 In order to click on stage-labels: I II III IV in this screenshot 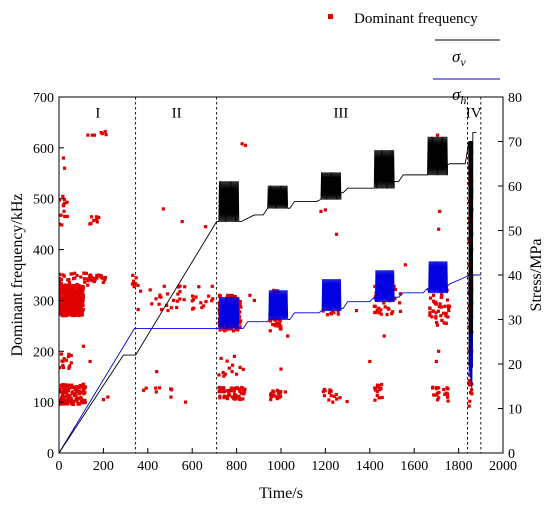, I will do `click(288, 113)`.